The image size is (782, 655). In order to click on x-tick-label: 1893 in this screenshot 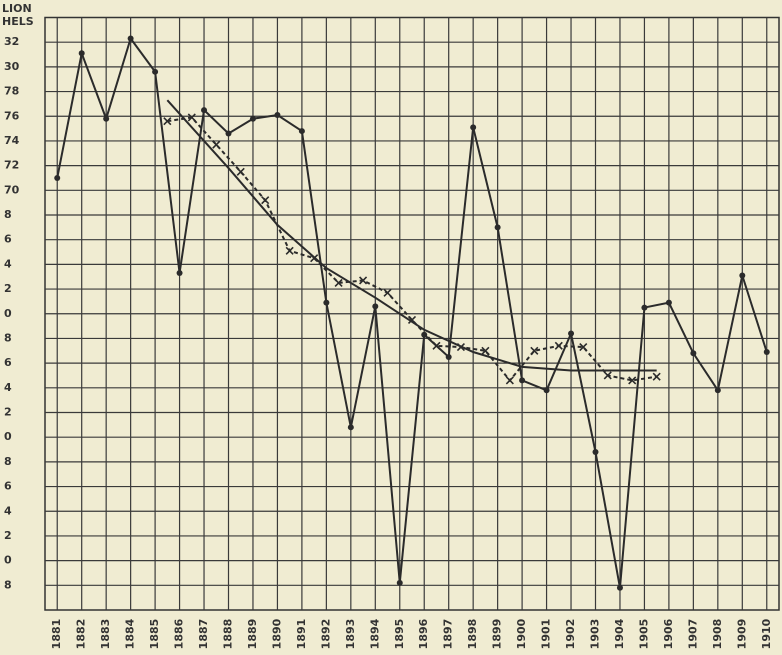, I will do `click(350, 634)`.